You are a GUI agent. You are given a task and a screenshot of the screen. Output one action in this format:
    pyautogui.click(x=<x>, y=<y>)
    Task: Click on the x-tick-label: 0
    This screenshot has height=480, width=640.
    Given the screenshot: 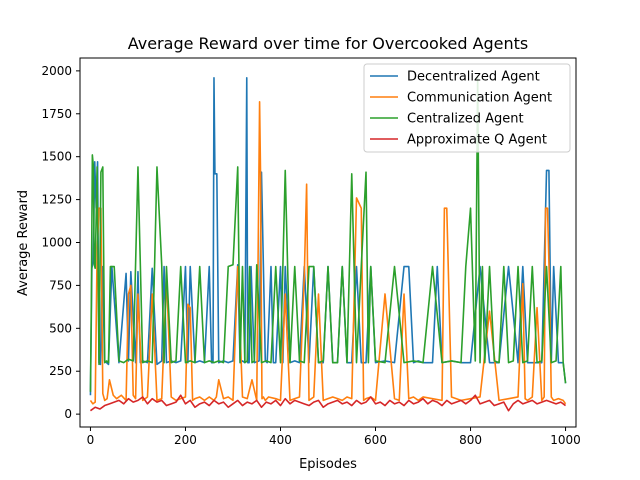 What is the action you would take?
    pyautogui.click(x=91, y=440)
    